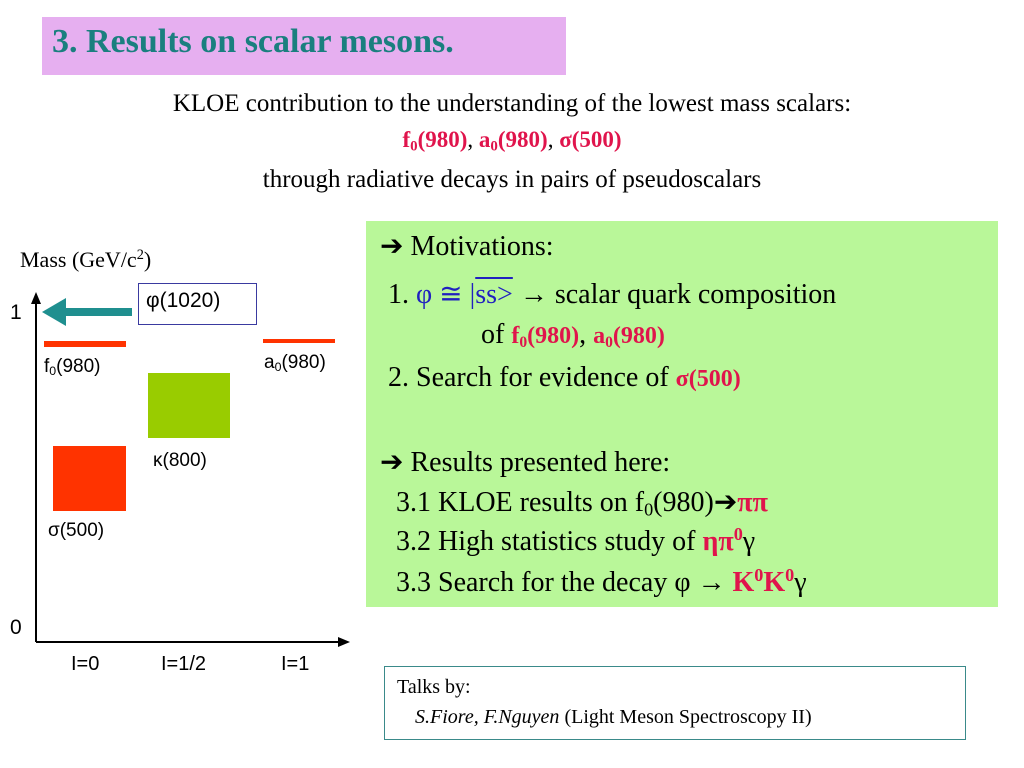 The width and height of the screenshot is (1024, 768). What do you see at coordinates (295, 363) in the screenshot?
I see `a0-label: a0(980)` at bounding box center [295, 363].